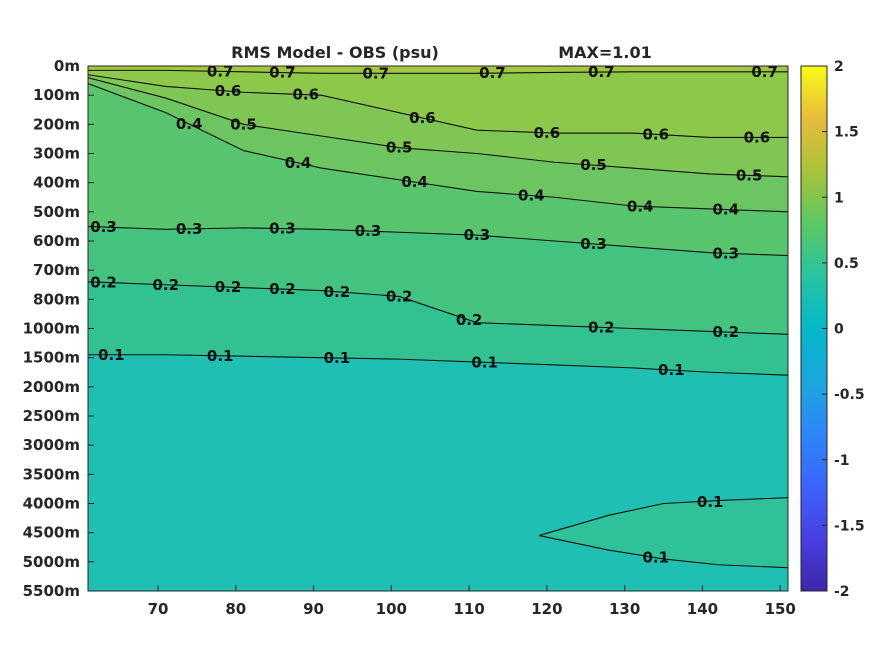 The image size is (875, 656). What do you see at coordinates (842, 461) in the screenshot?
I see `colorbar-tick-label: -1` at bounding box center [842, 461].